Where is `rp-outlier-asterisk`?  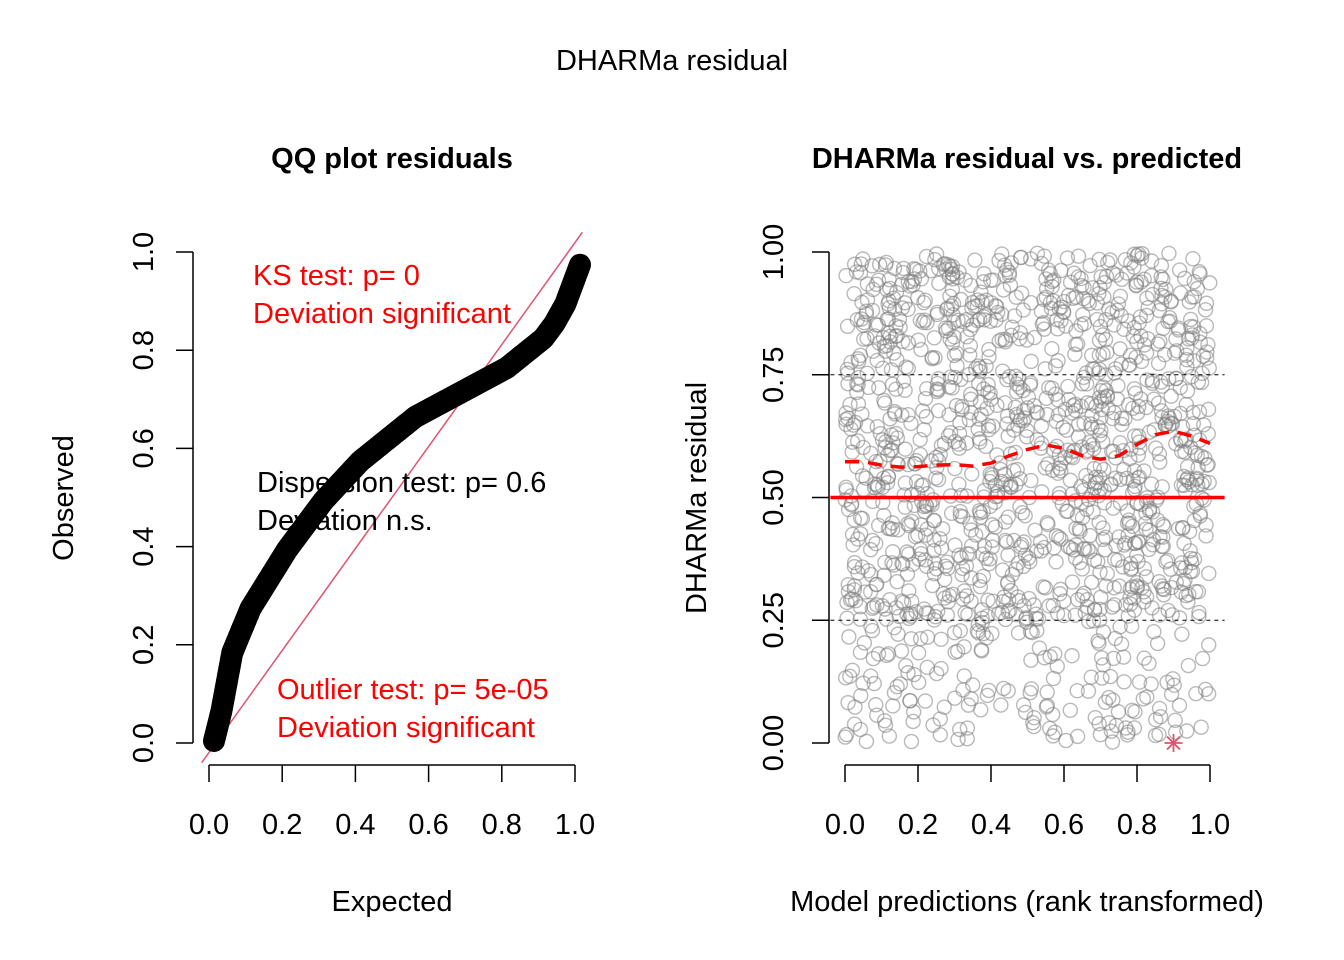 rp-outlier-asterisk is located at coordinates (1173, 743).